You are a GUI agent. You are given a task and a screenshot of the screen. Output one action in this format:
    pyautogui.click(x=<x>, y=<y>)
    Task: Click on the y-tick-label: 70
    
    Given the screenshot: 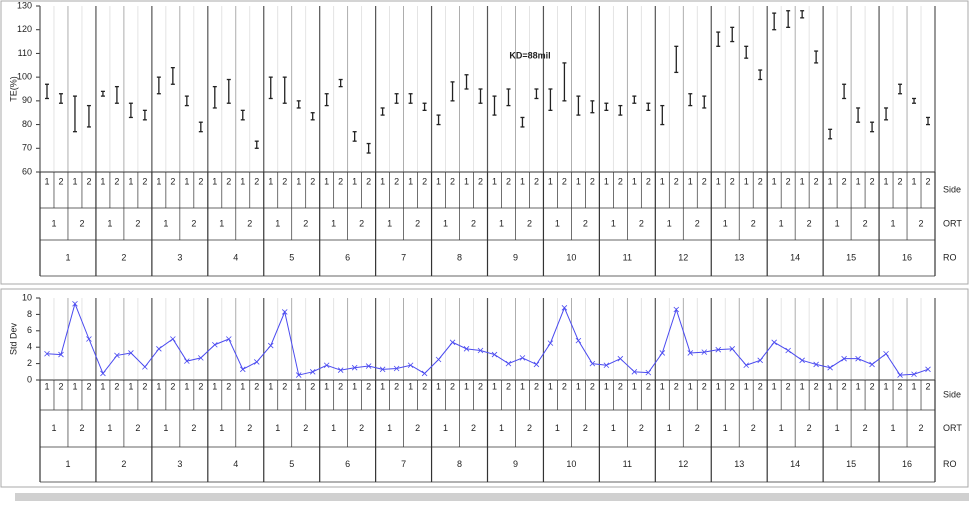 What is the action you would take?
    pyautogui.click(x=27, y=148)
    